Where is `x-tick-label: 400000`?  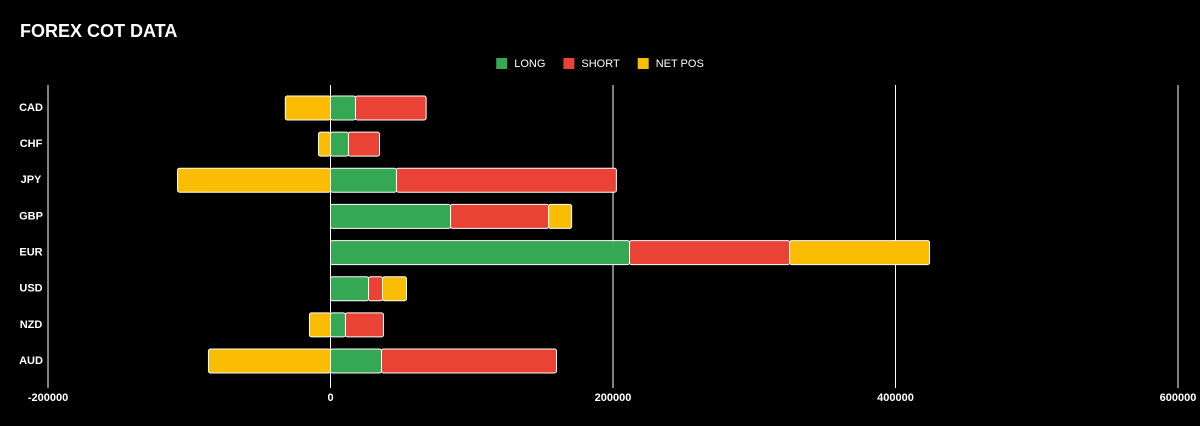
x-tick-label: 400000 is located at coordinates (895, 398).